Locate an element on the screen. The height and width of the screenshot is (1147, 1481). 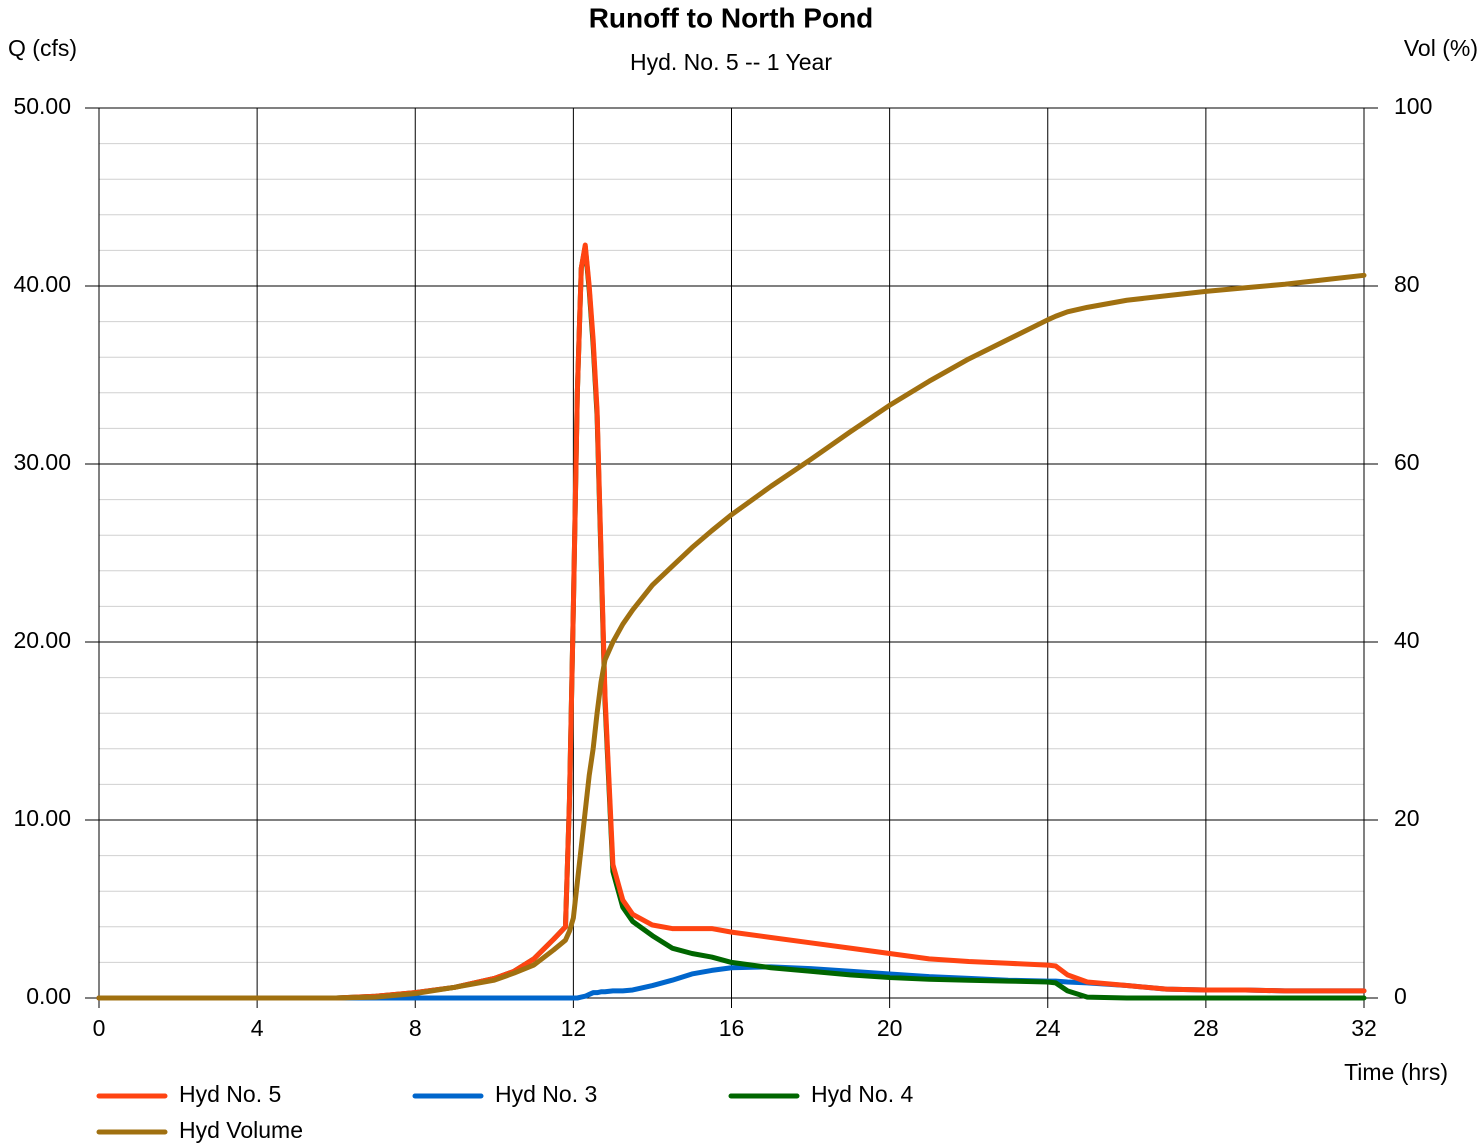
y-tick-label: 30.00 is located at coordinates (42, 462).